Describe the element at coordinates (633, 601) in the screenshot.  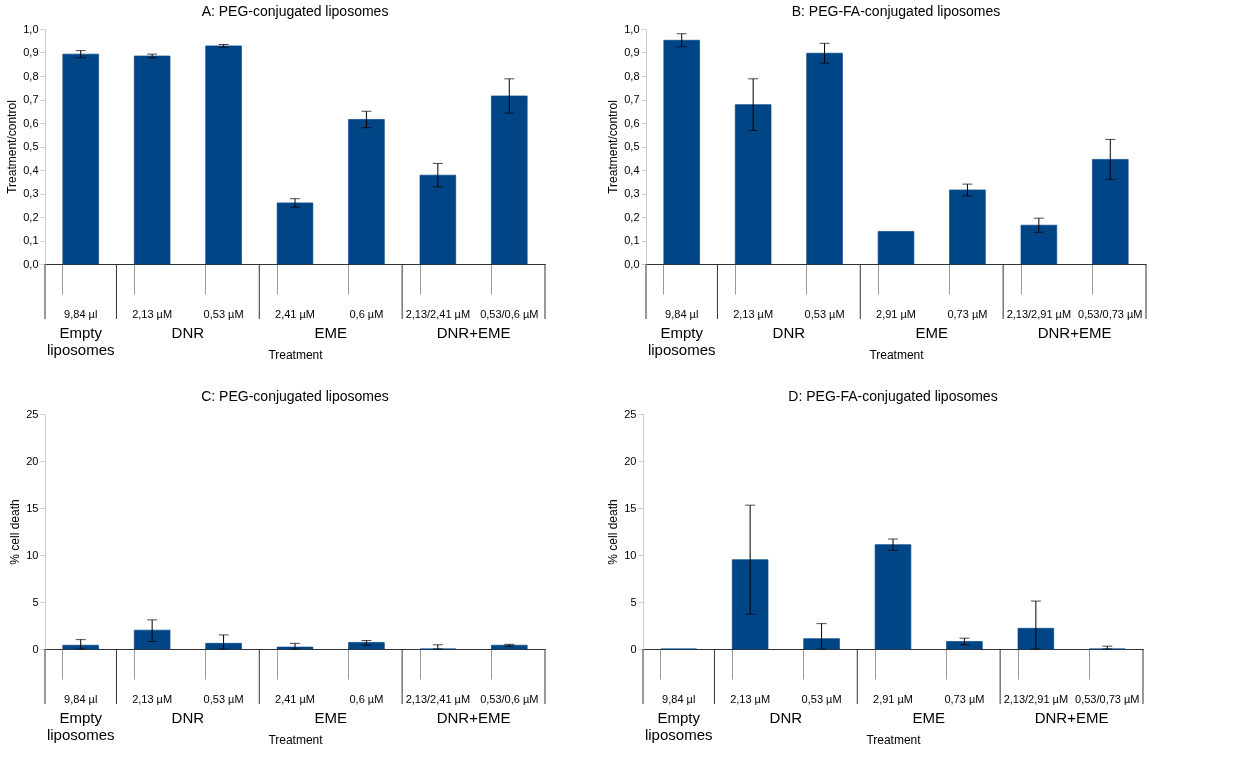
I see `y-tick-label: 5` at that location.